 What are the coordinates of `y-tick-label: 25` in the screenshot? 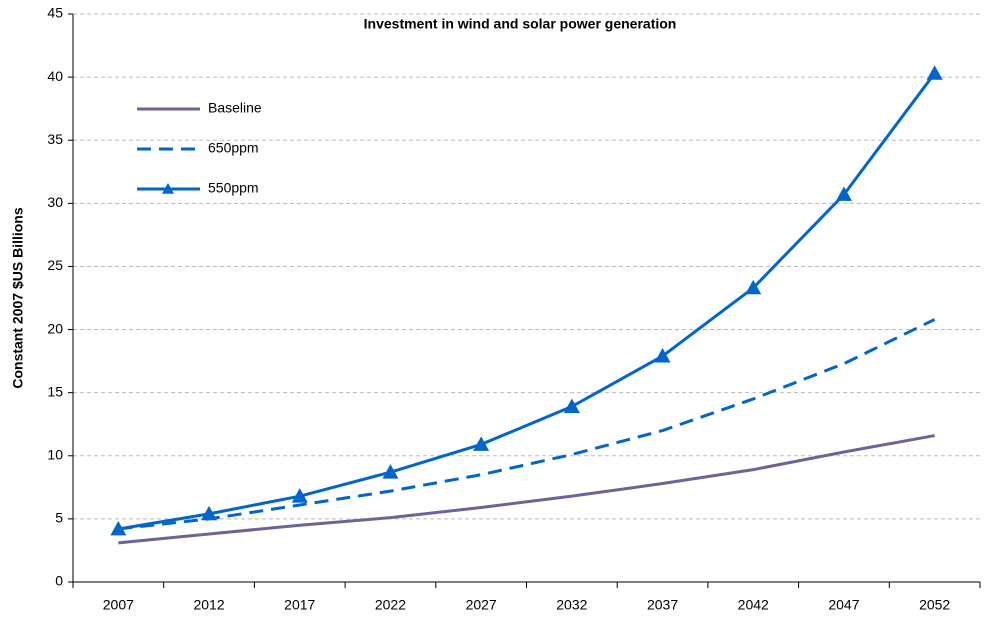 It's located at (55, 265).